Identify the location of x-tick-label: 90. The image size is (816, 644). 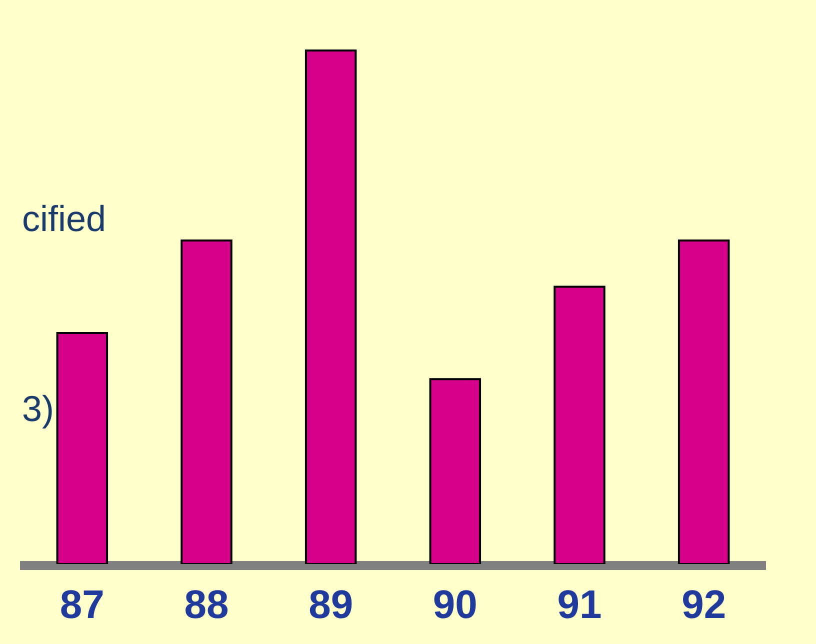
(455, 605).